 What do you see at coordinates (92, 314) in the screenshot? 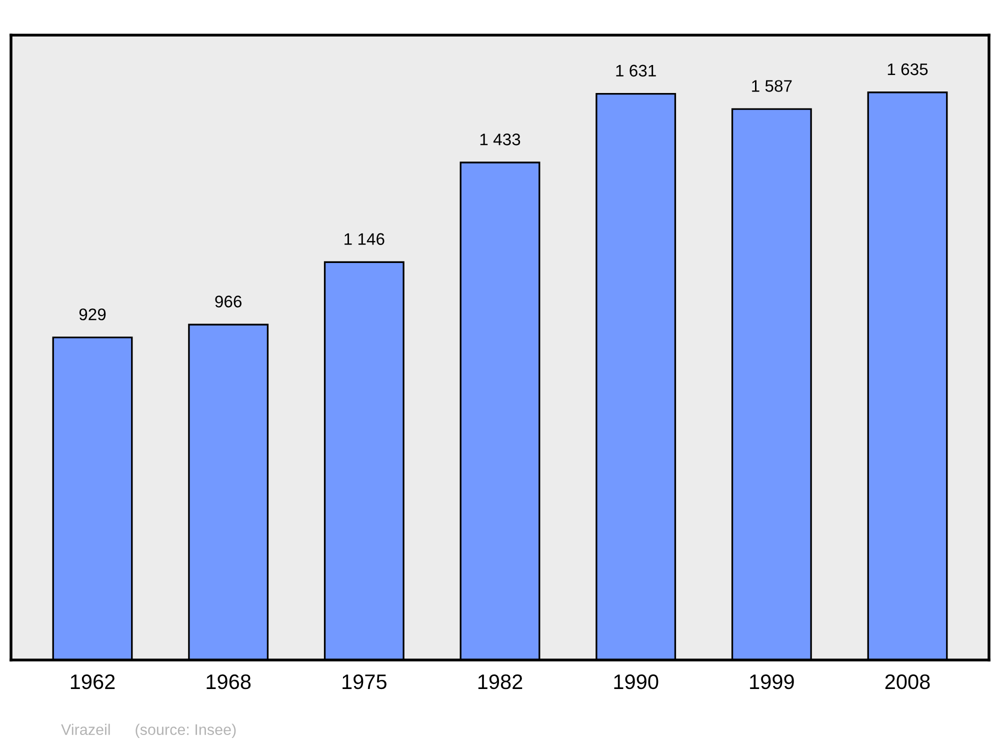
I see `data-label: 929` at bounding box center [92, 314].